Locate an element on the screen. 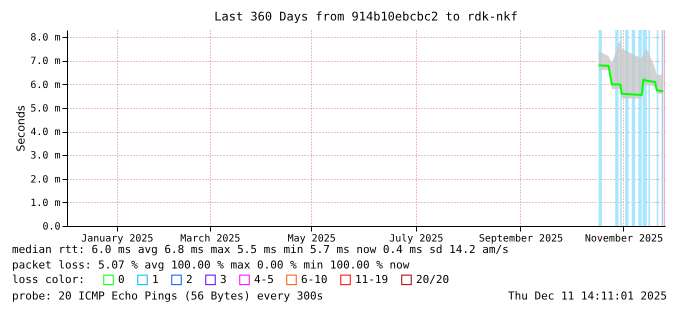 This screenshot has width=697, height=310. legend-label: 20/20 is located at coordinates (433, 279).